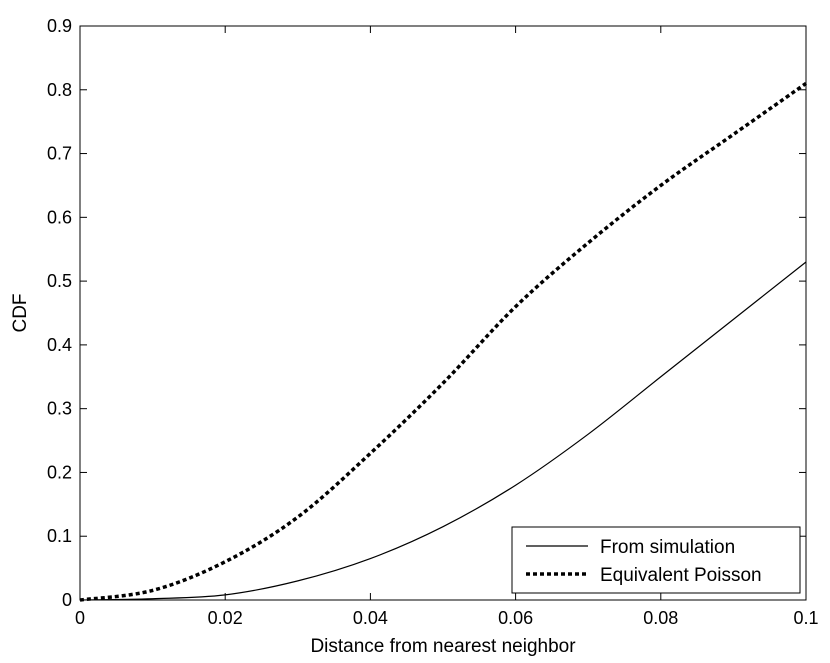  Describe the element at coordinates (59, 281) in the screenshot. I see `y-tick-label: 0.5` at that location.